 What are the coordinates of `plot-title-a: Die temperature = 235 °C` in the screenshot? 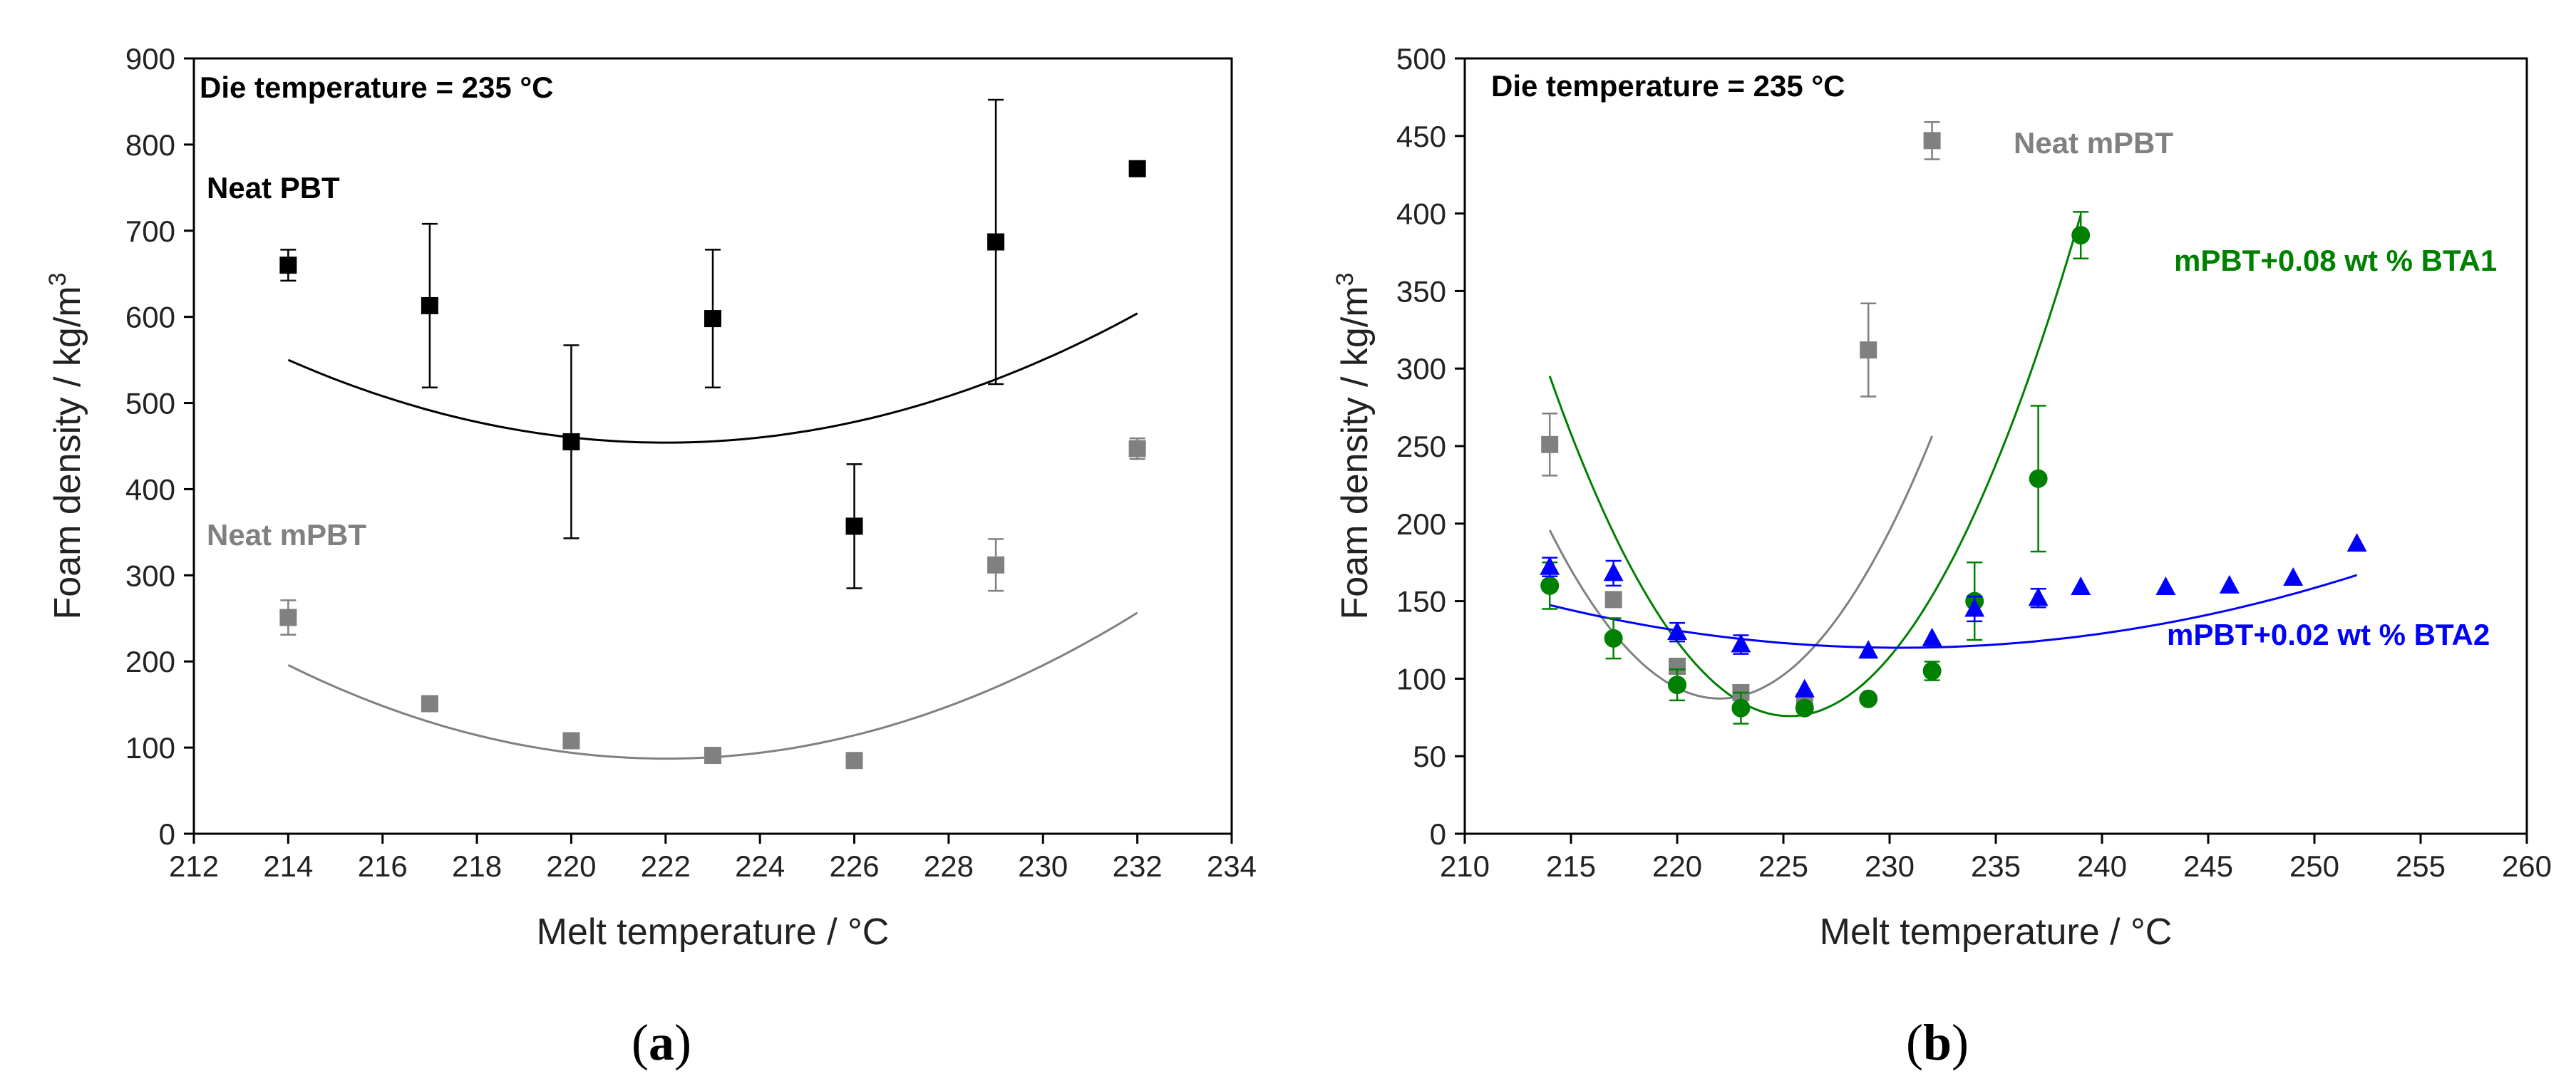 It's located at (377, 87).